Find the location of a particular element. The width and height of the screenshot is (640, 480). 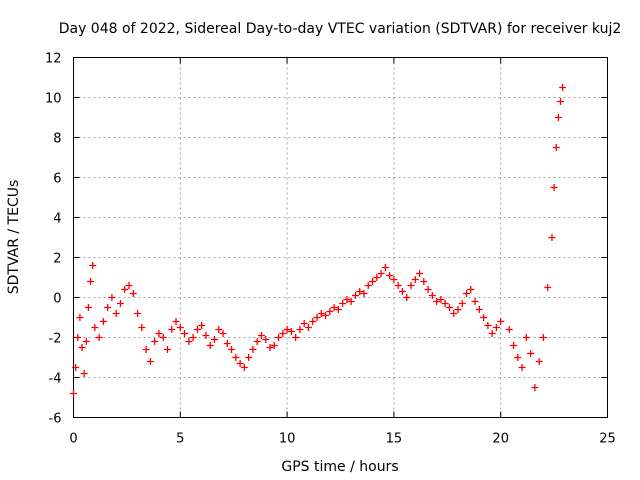

y-tick-label: 0 is located at coordinates (57, 299).